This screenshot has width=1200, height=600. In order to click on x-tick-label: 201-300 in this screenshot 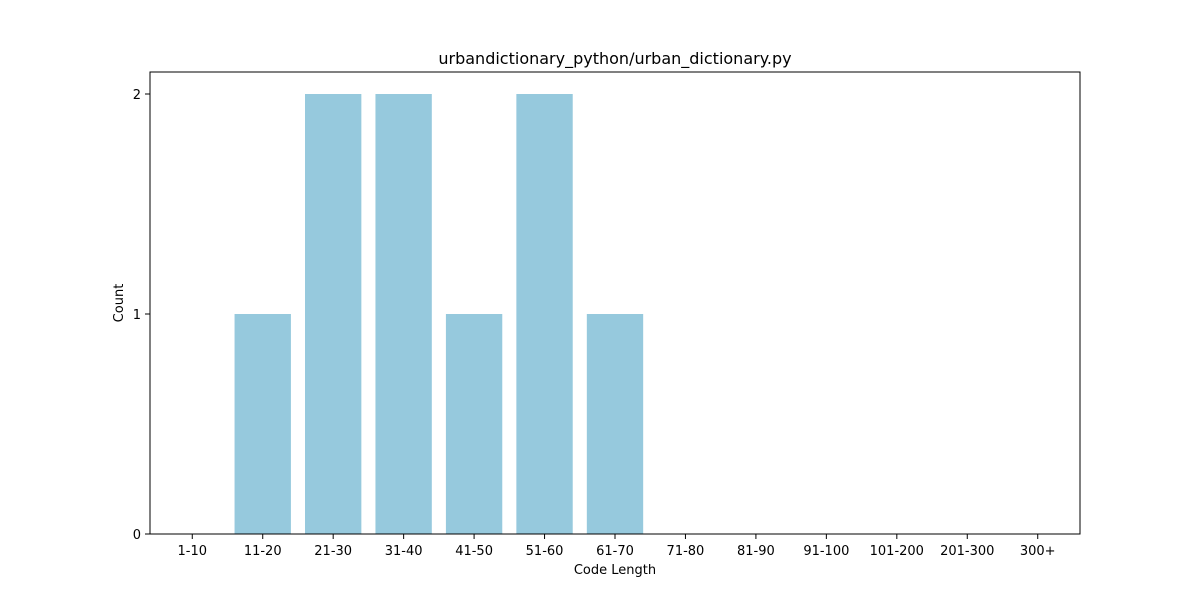, I will do `click(967, 551)`.